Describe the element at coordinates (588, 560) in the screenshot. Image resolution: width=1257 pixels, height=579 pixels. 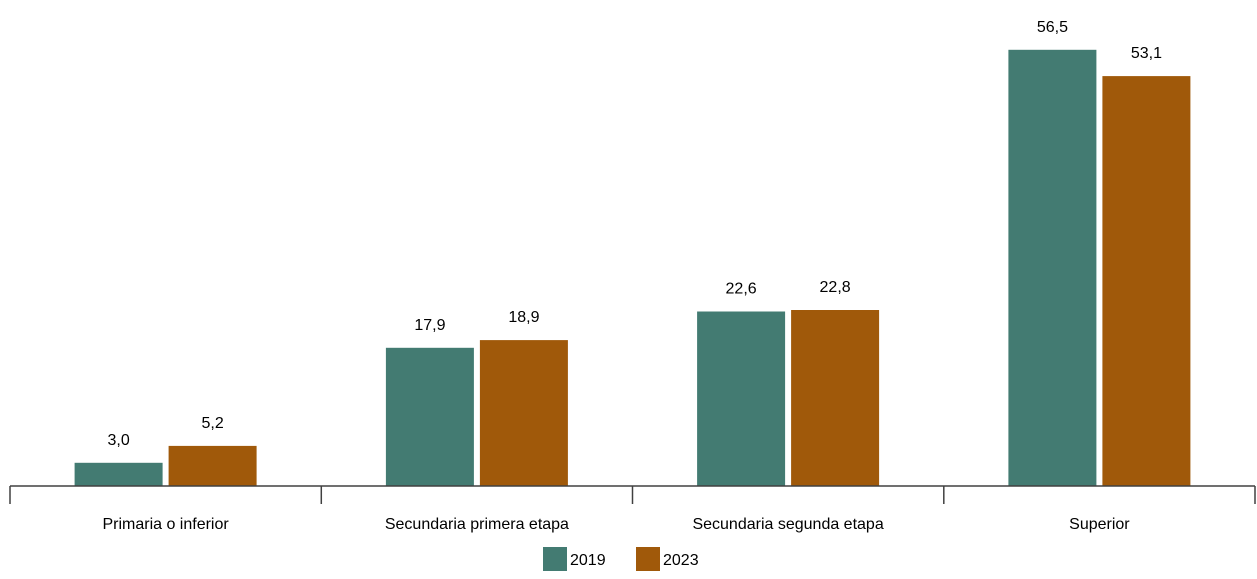
I see `legend-label-2019: 2019` at that location.